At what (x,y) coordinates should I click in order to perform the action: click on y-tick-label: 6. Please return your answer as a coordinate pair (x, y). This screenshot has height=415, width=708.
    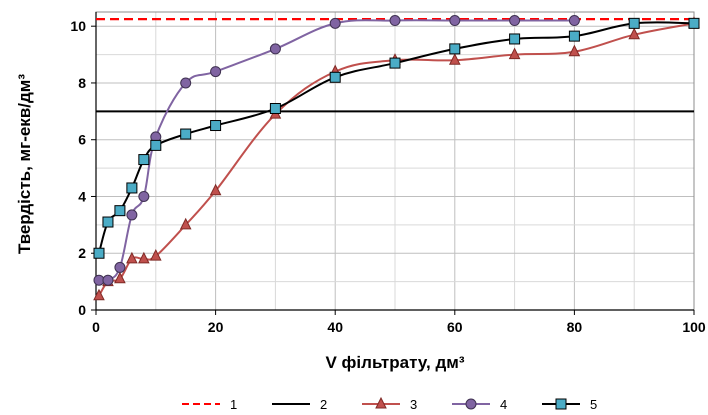
    Looking at the image, I should click on (82, 140).